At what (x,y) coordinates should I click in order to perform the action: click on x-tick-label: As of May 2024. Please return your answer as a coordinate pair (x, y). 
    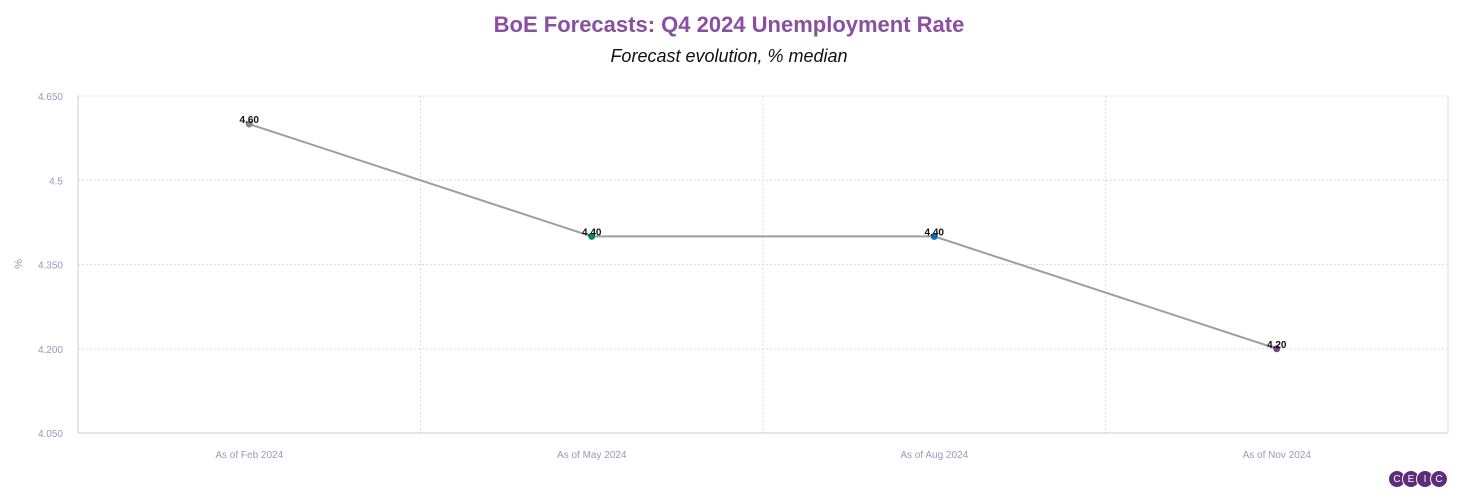
    Looking at the image, I should click on (592, 455).